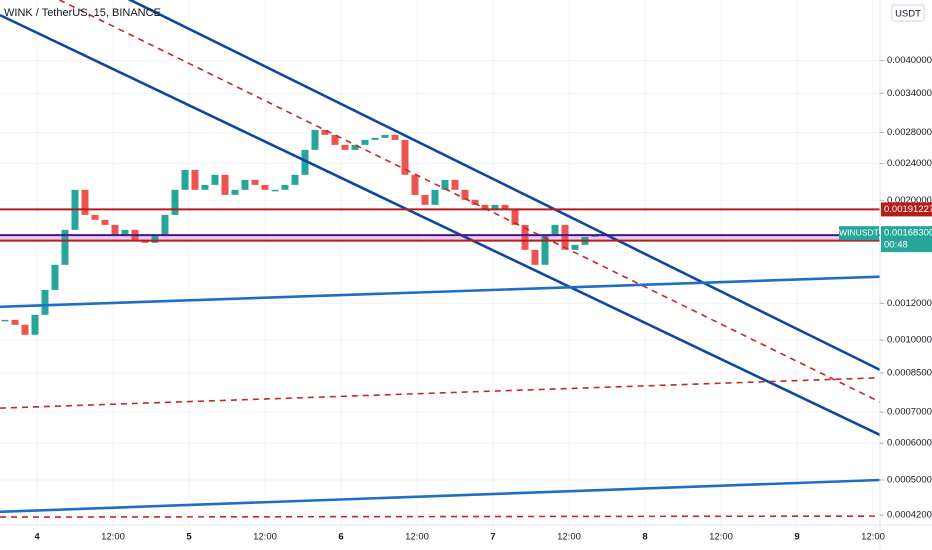 The image size is (932, 550). Describe the element at coordinates (492, 537) in the screenshot. I see `x-tick-label: 7` at that location.